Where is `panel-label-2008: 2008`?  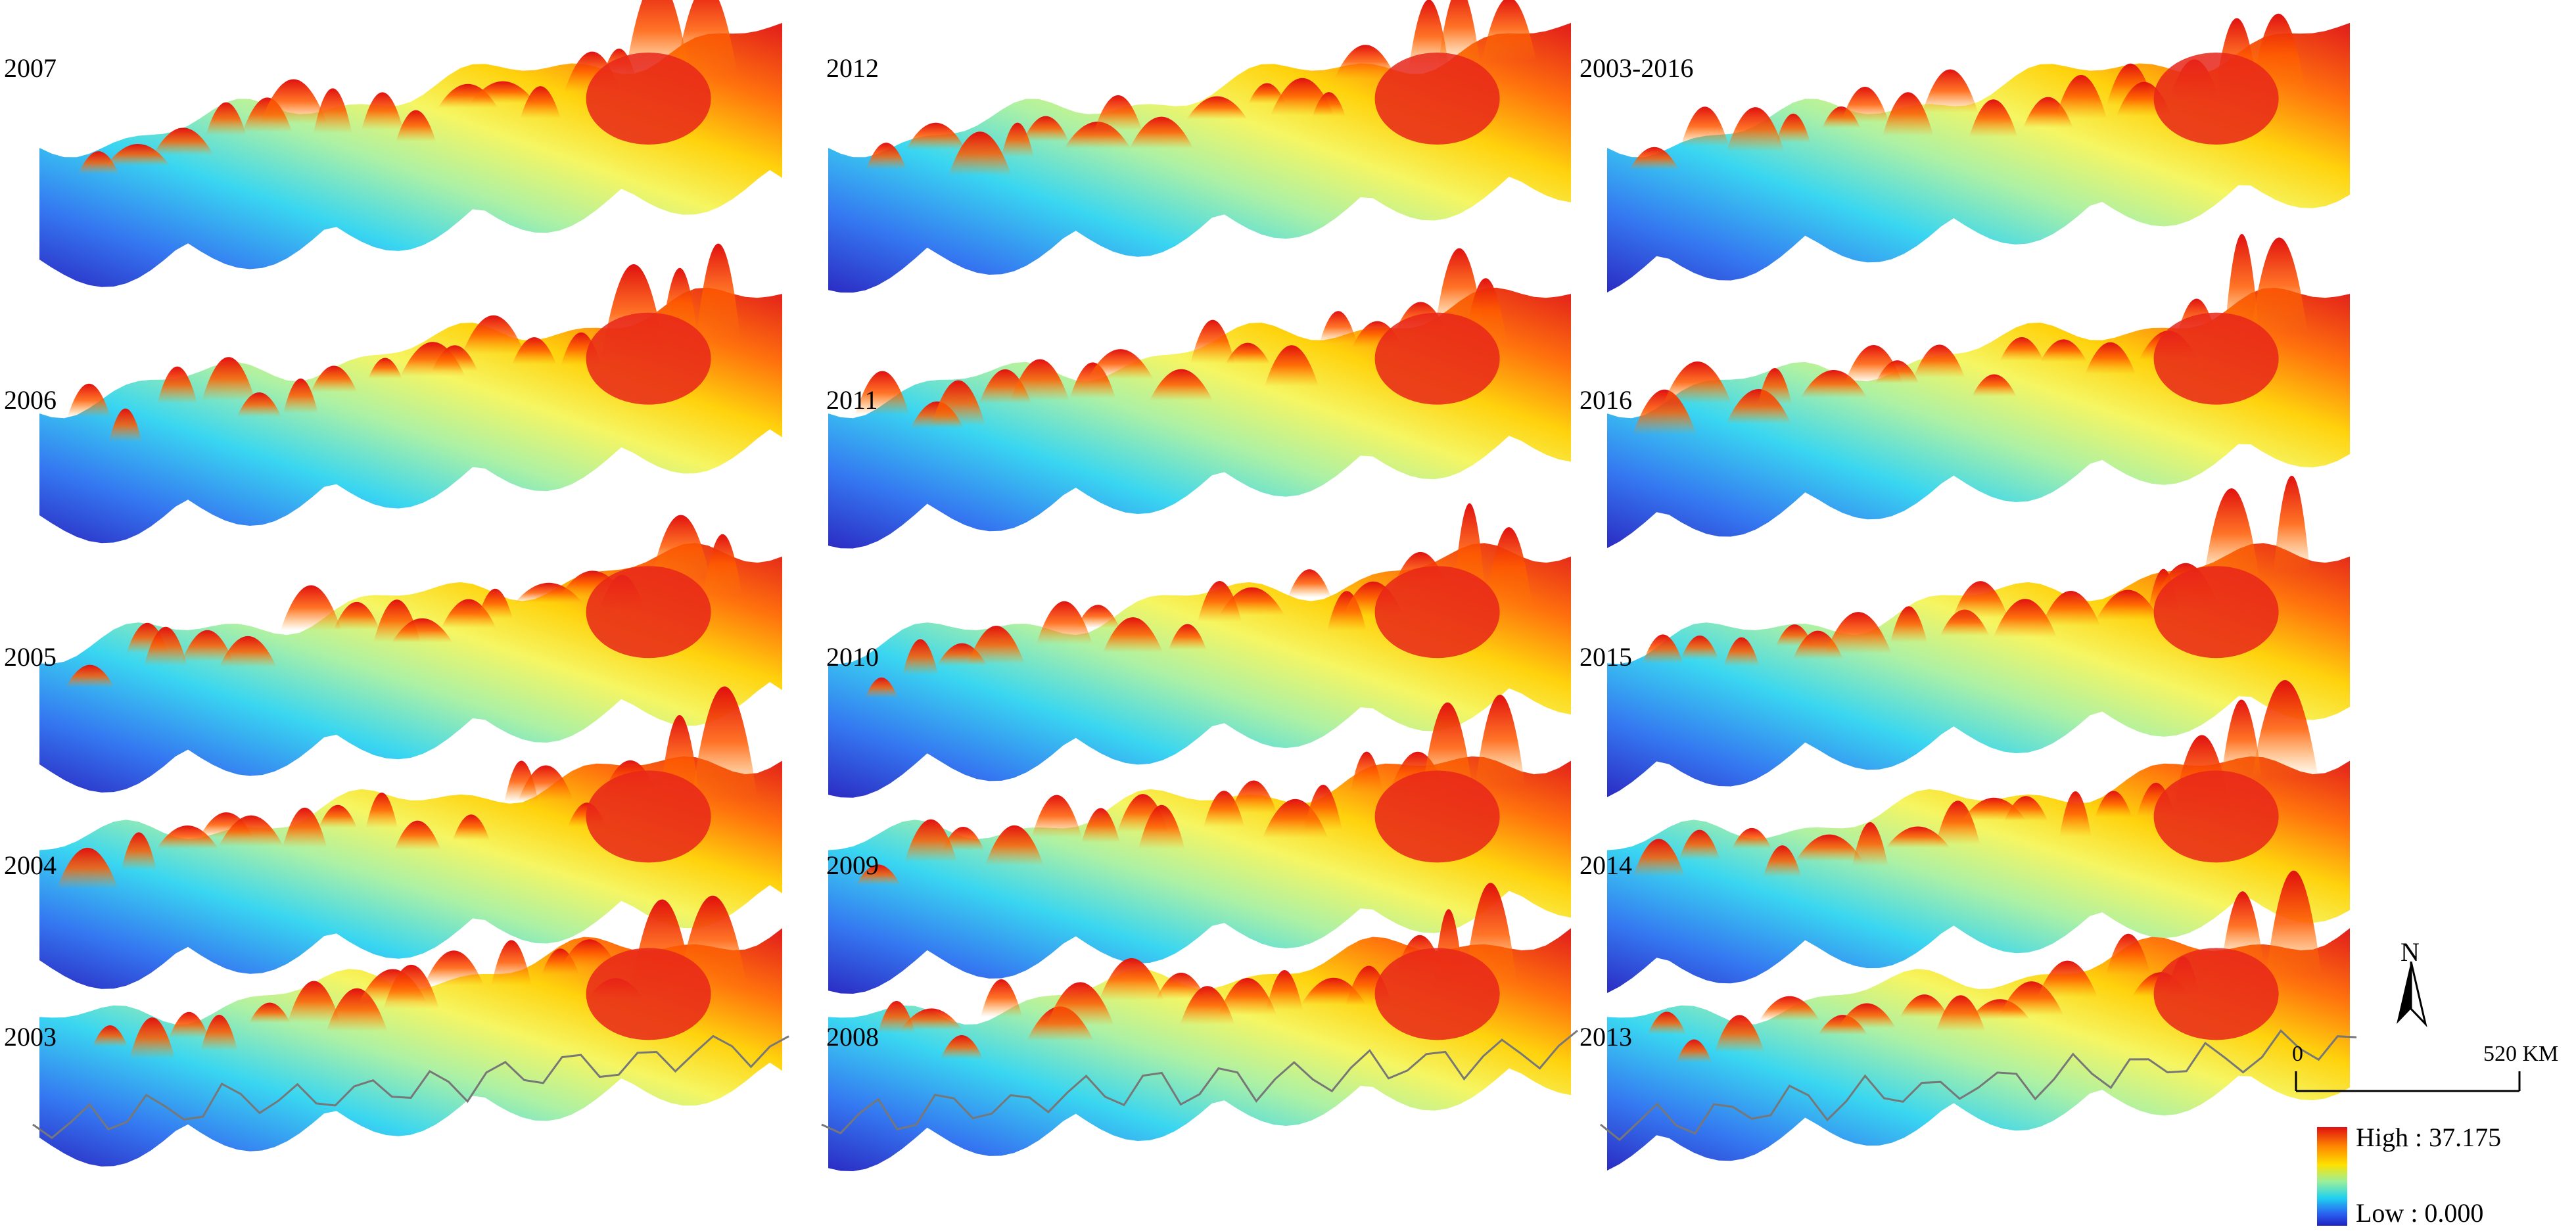 panel-label-2008: 2008 is located at coordinates (852, 1037).